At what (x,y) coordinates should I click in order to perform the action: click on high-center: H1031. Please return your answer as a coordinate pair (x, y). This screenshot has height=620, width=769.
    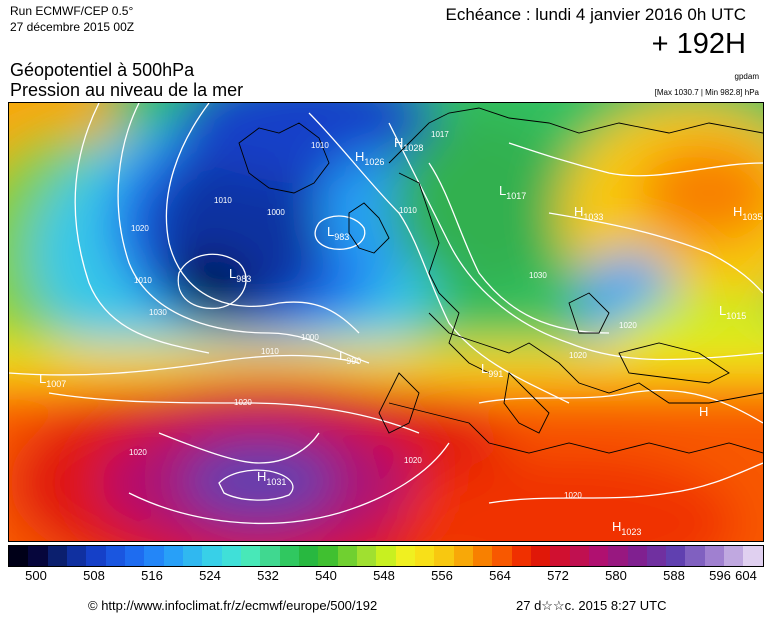
    Looking at the image, I should click on (271, 478).